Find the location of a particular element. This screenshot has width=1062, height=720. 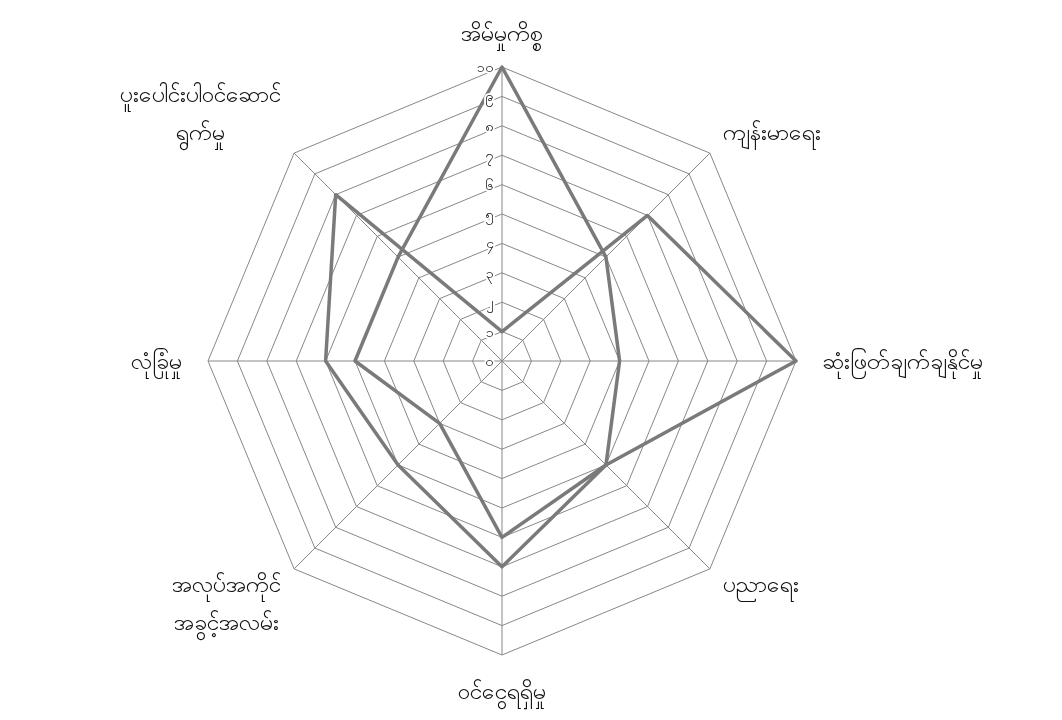

spoke-label: အလုပ်အကိုင် အခွင့်အလမ်း is located at coordinates (227, 605).